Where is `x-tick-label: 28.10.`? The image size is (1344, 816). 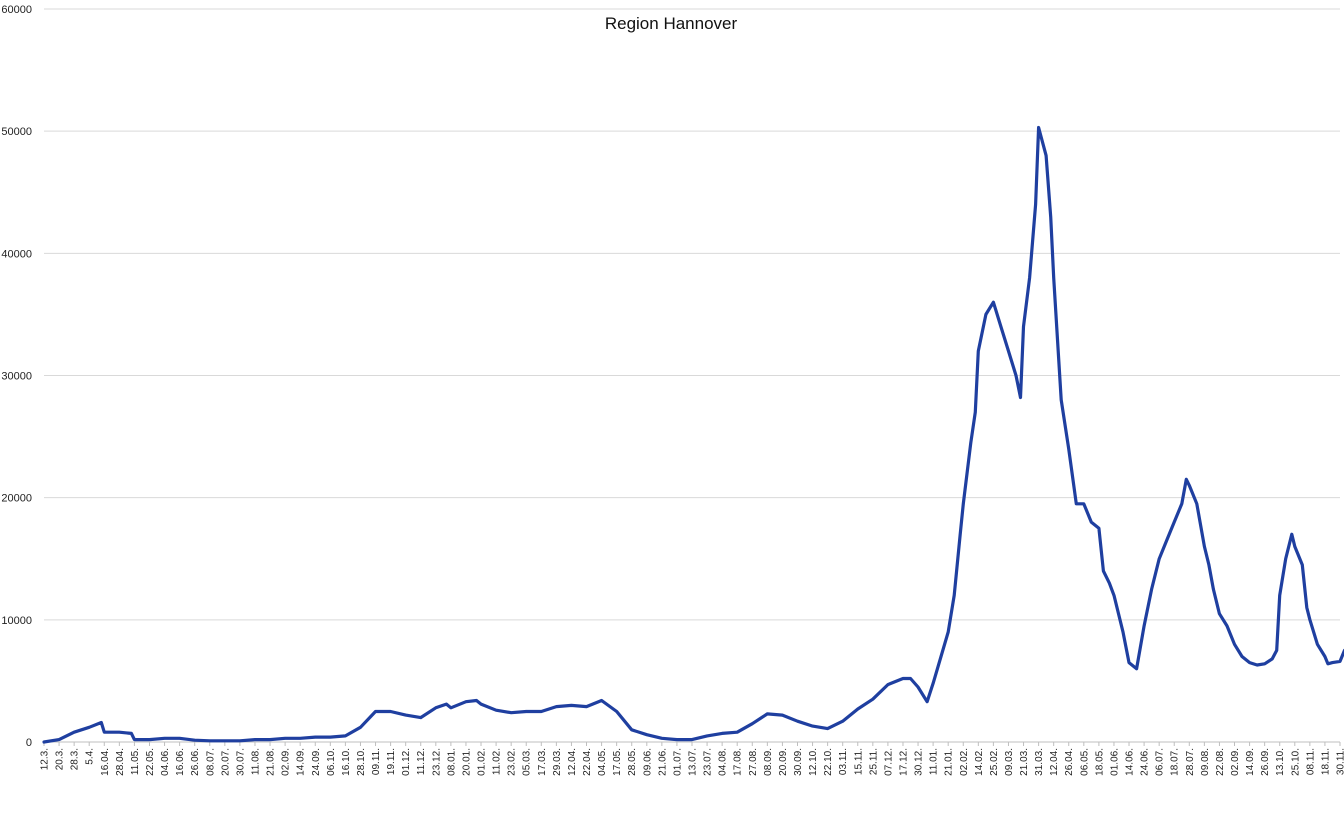 x-tick-label: 28.10. is located at coordinates (361, 762).